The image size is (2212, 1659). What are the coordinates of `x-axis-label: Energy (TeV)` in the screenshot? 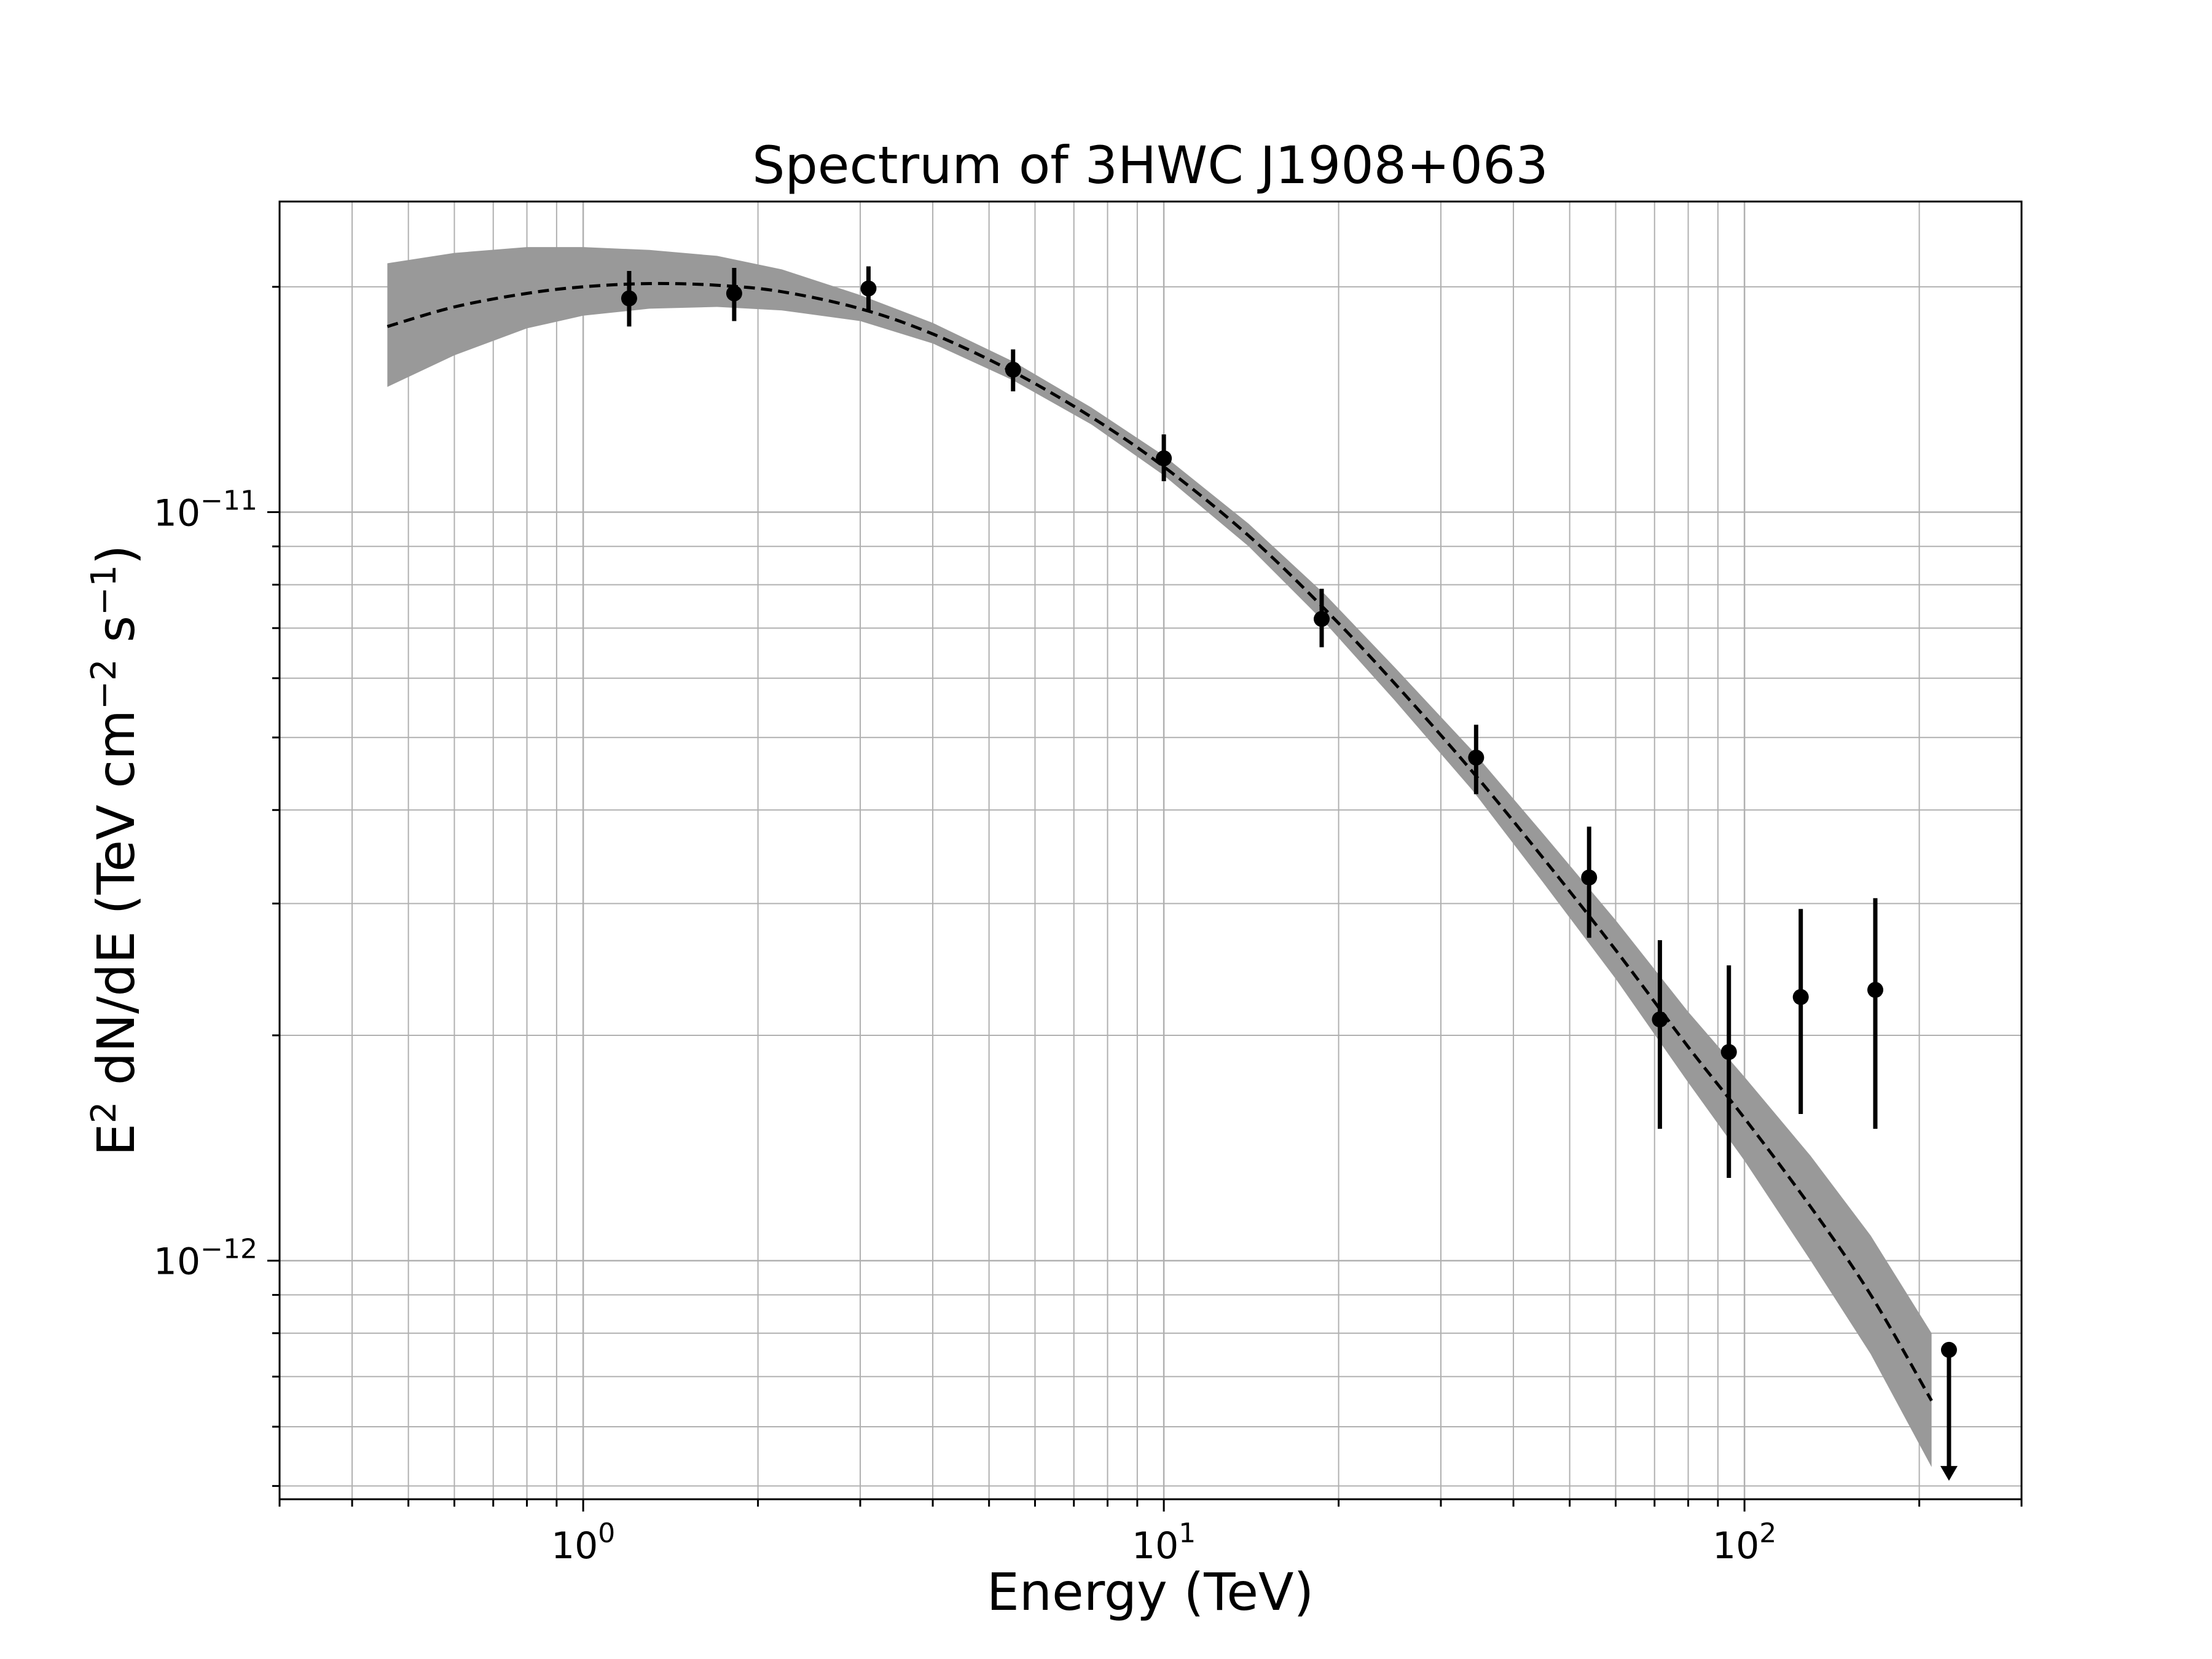 It's located at (1150, 1592).